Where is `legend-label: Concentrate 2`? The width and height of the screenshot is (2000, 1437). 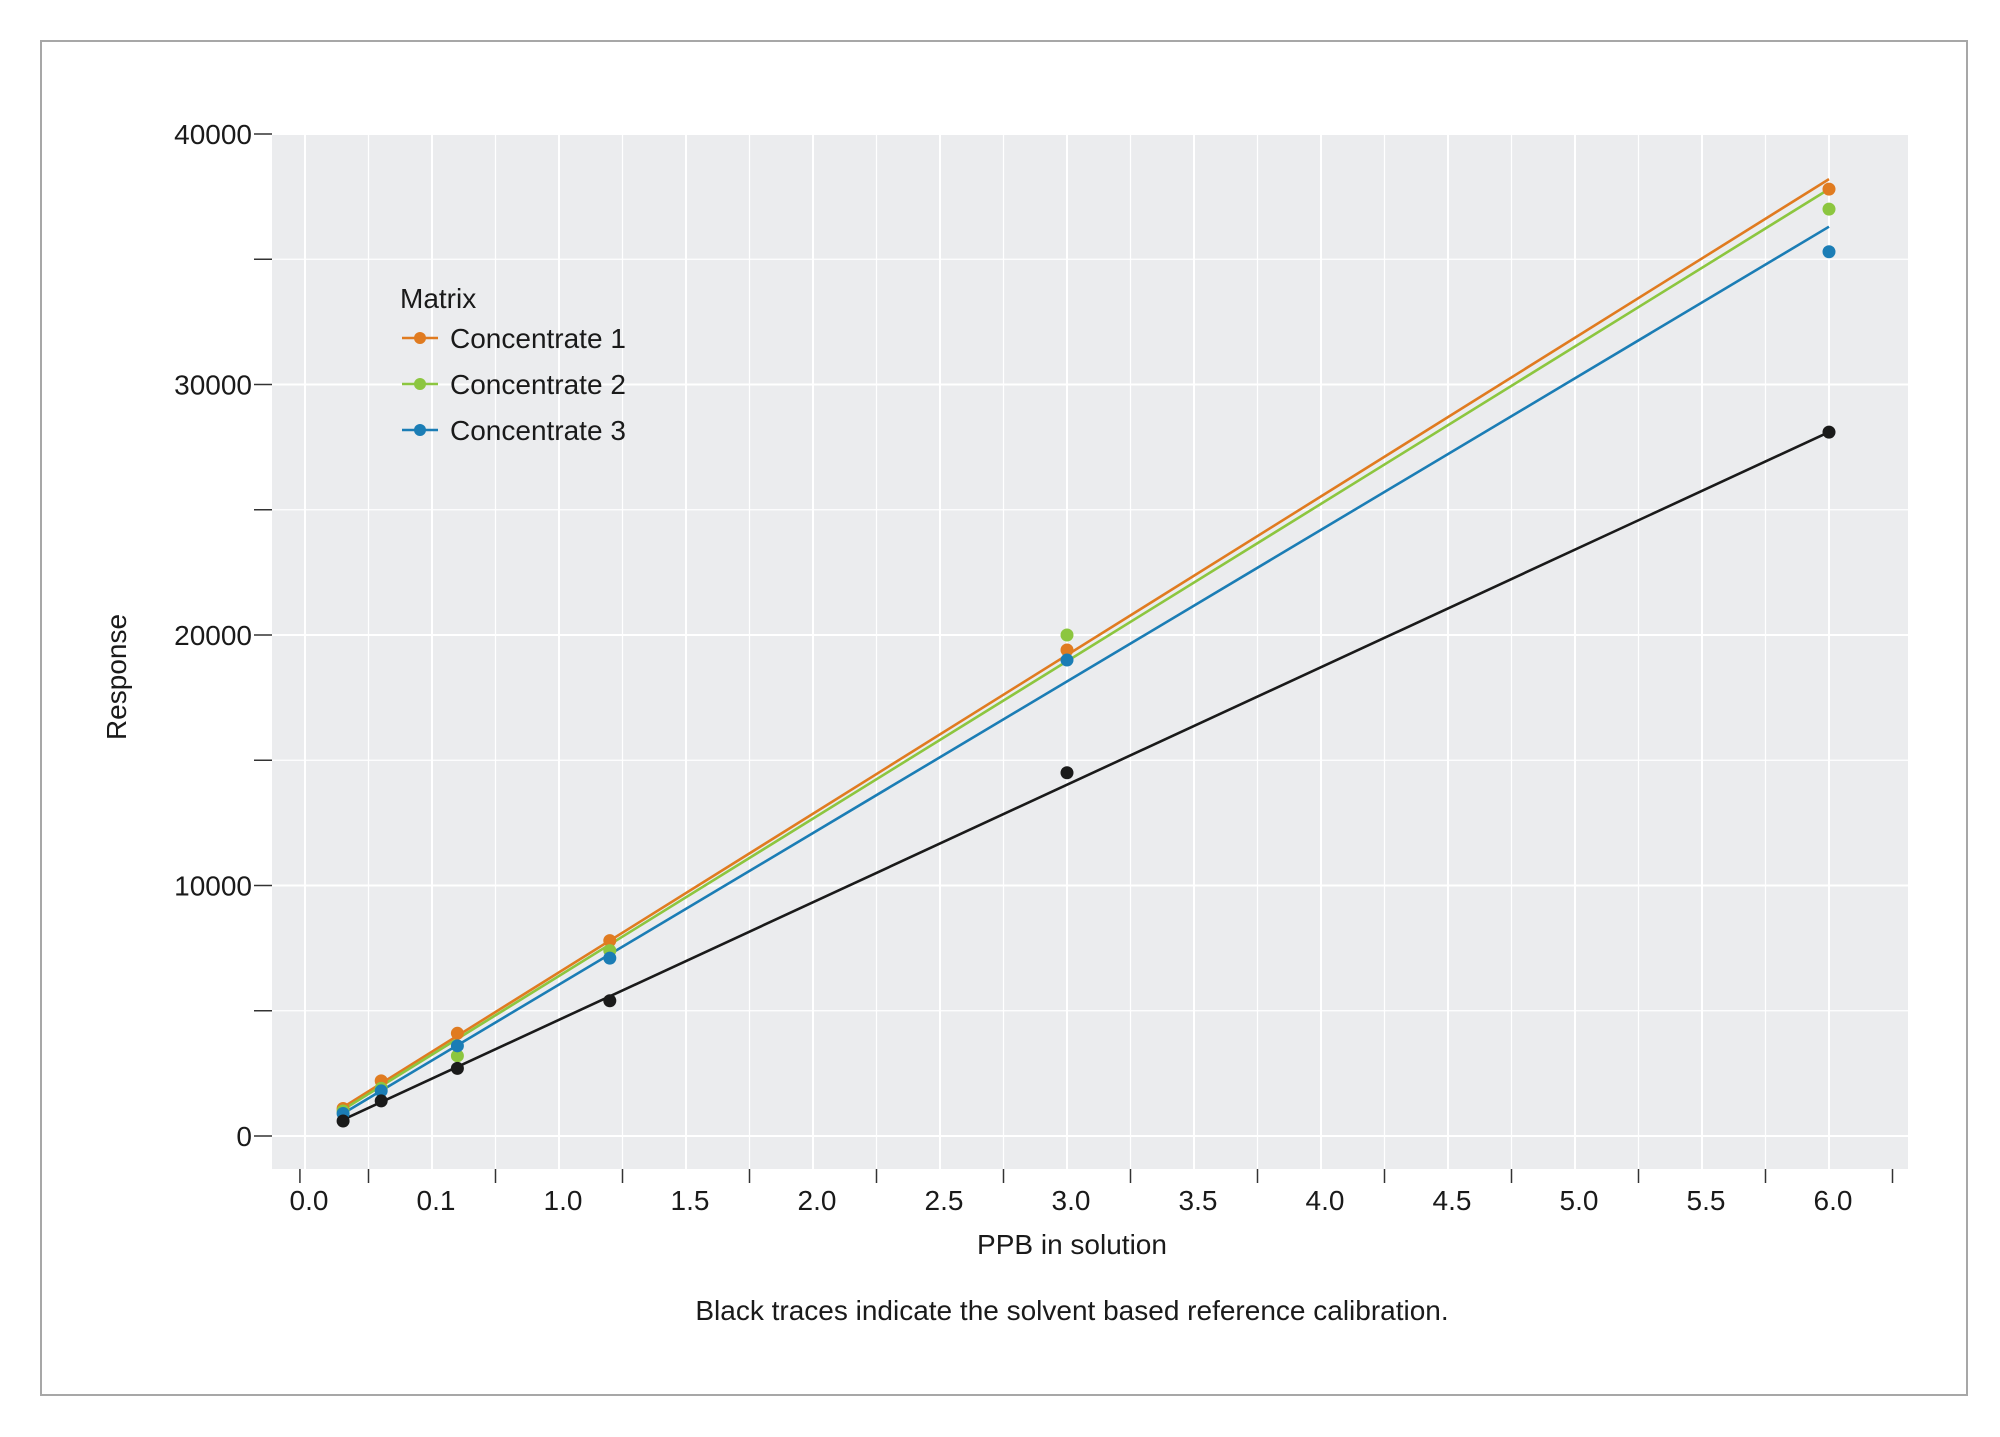
legend-label: Concentrate 2 is located at coordinates (538, 384).